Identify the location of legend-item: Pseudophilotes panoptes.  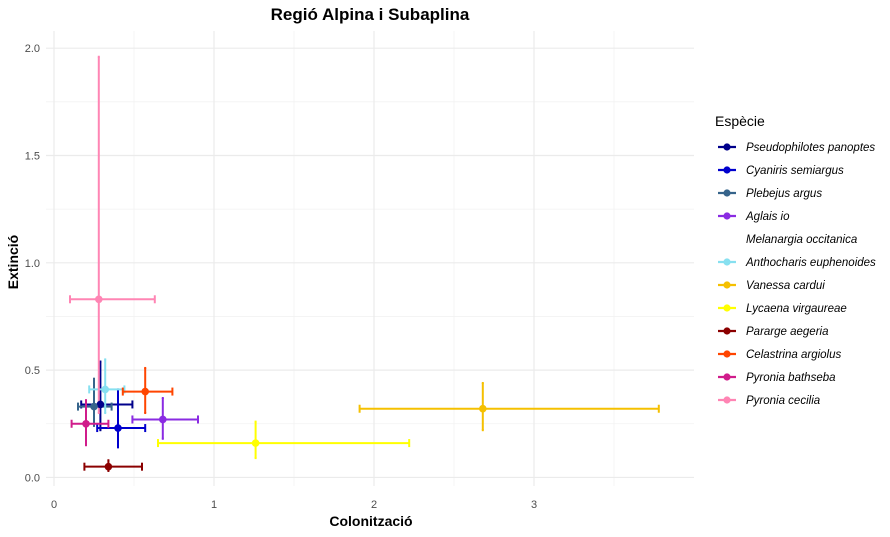
(796, 148).